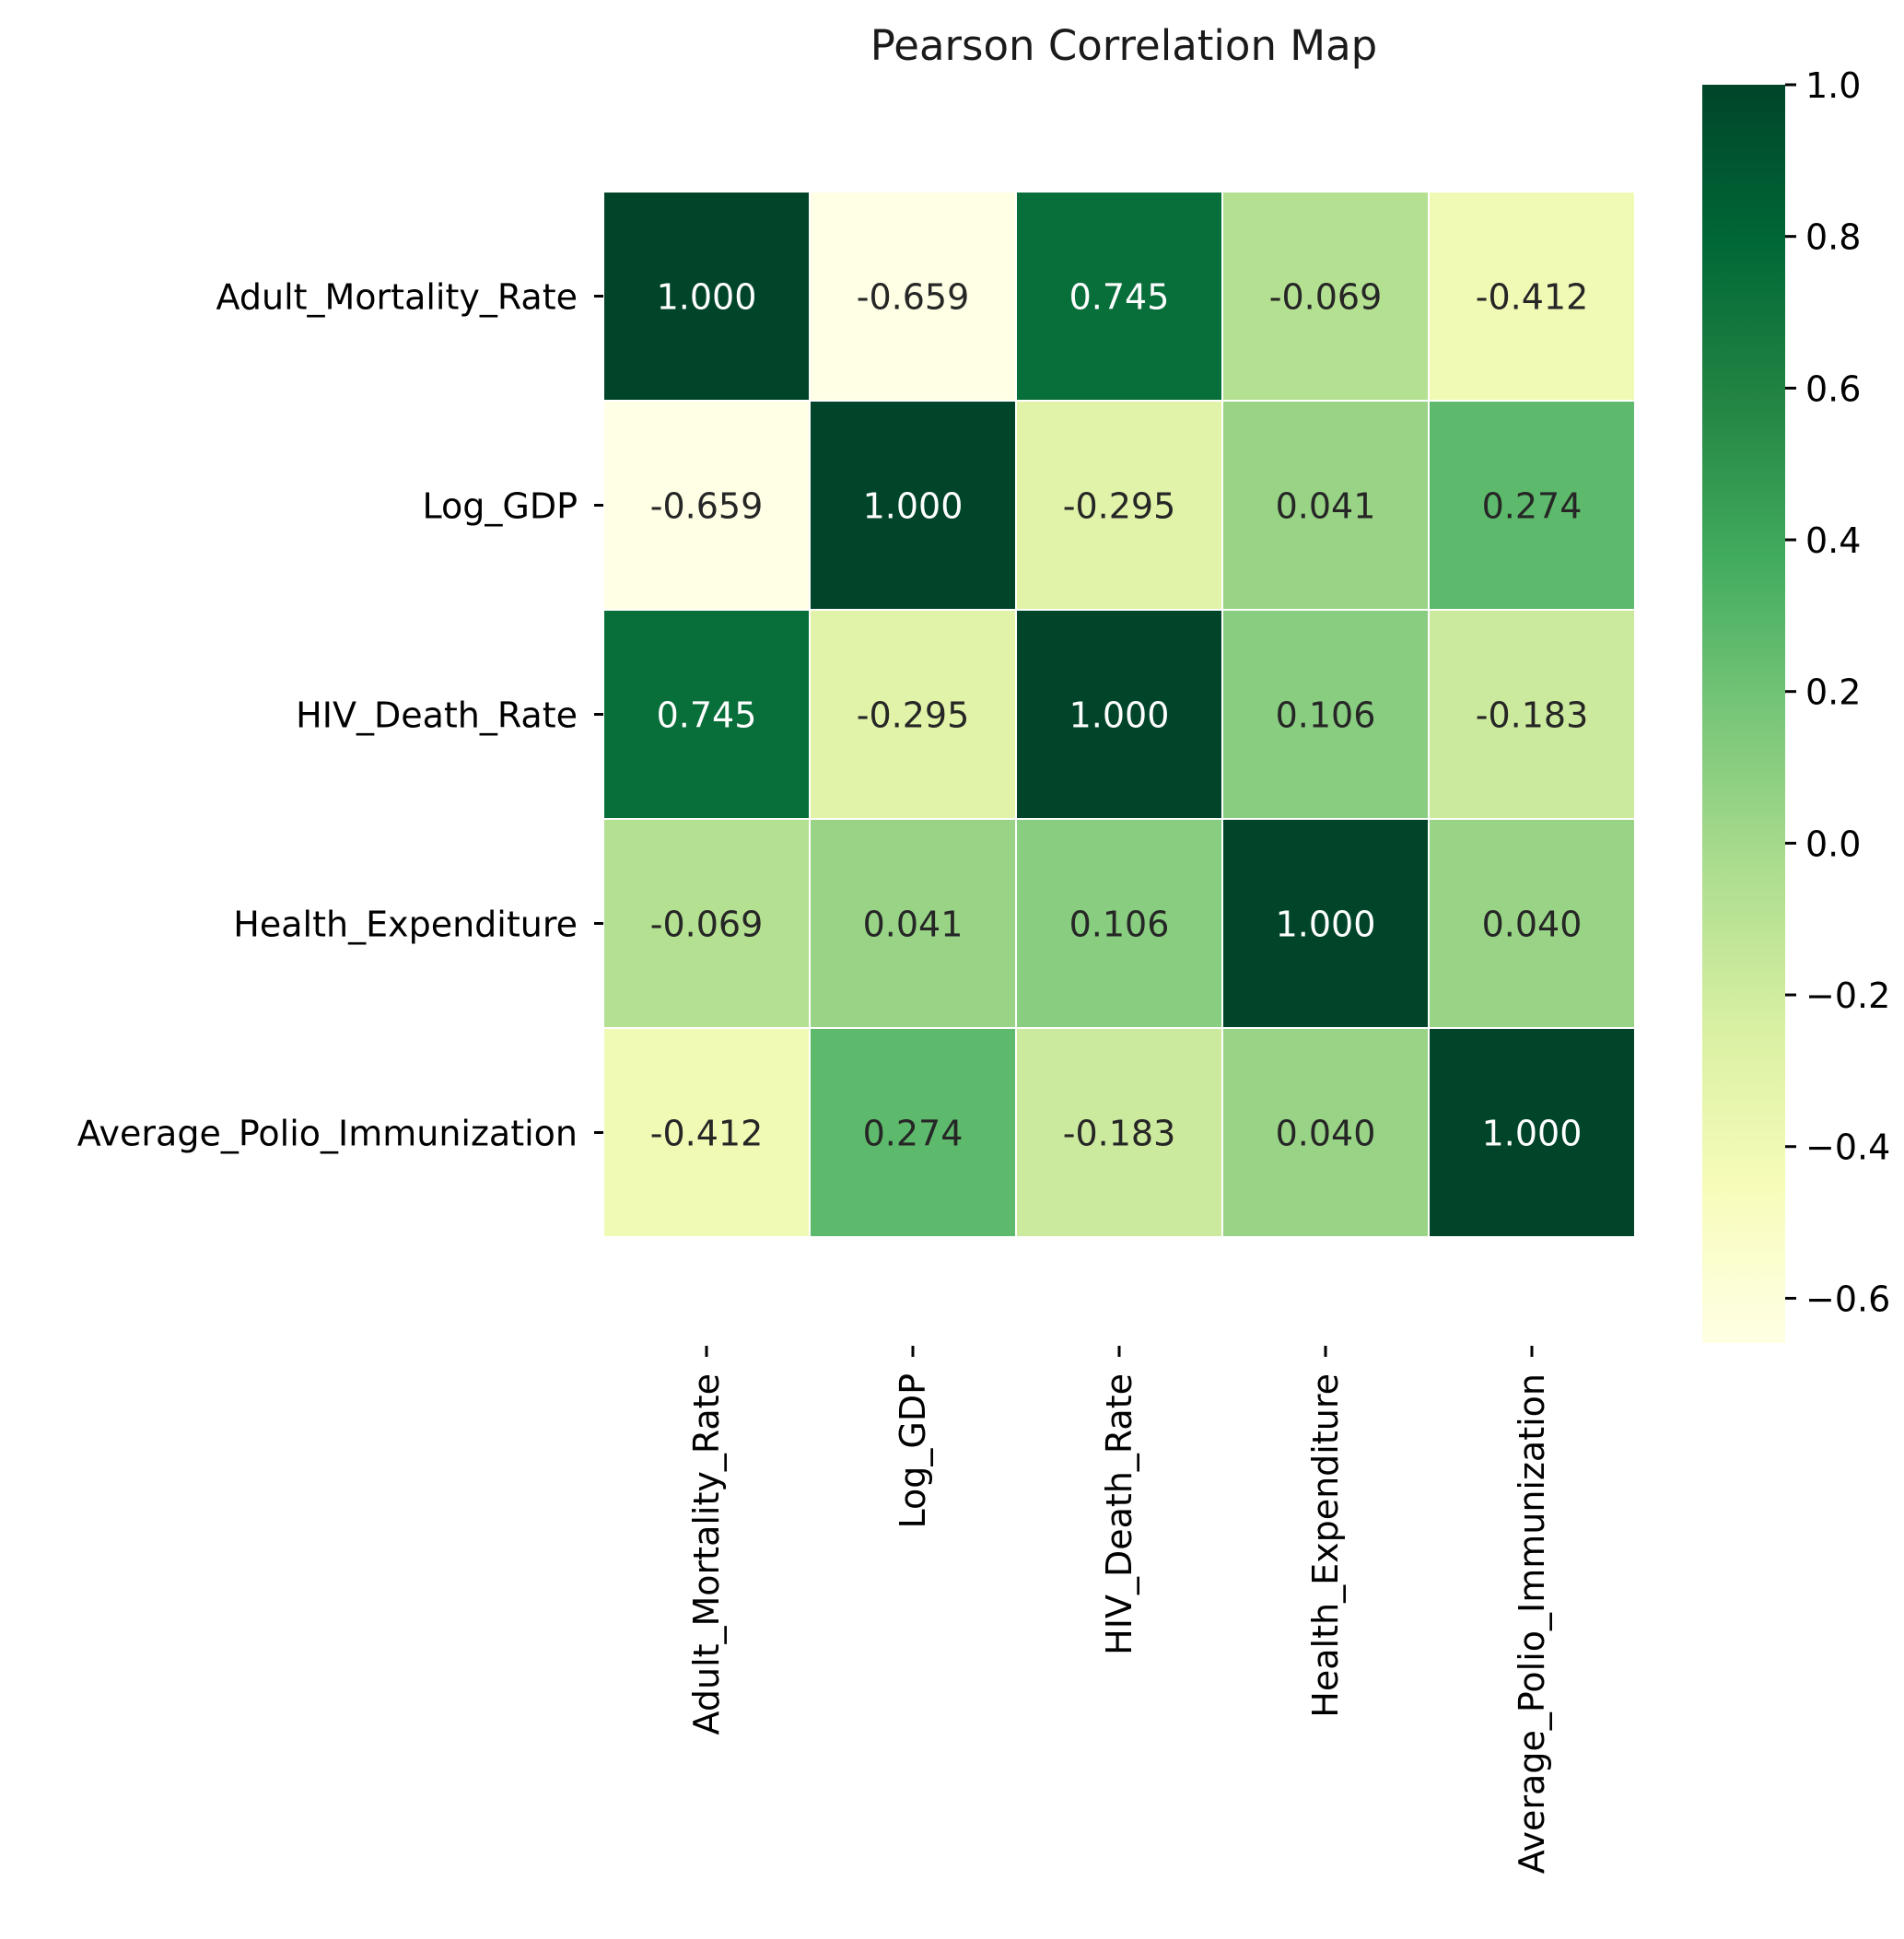 The height and width of the screenshot is (1939, 1904). I want to click on column-label: Log_GDP, so click(913, 1451).